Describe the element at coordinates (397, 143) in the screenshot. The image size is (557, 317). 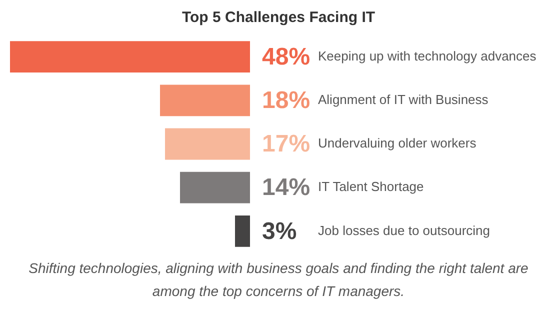
I see `y-tick-label: Undervaluing older workers` at that location.